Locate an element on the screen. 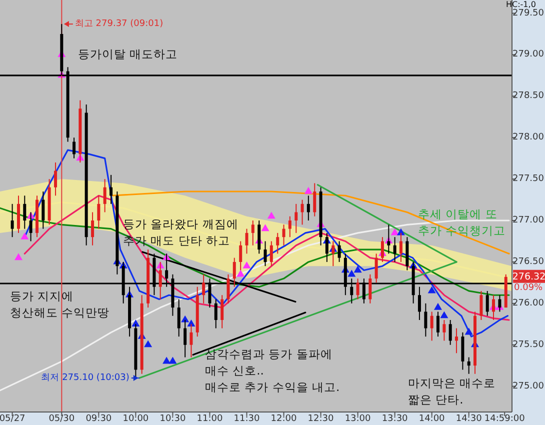  x-tick-label: 13:00 is located at coordinates (358, 419).